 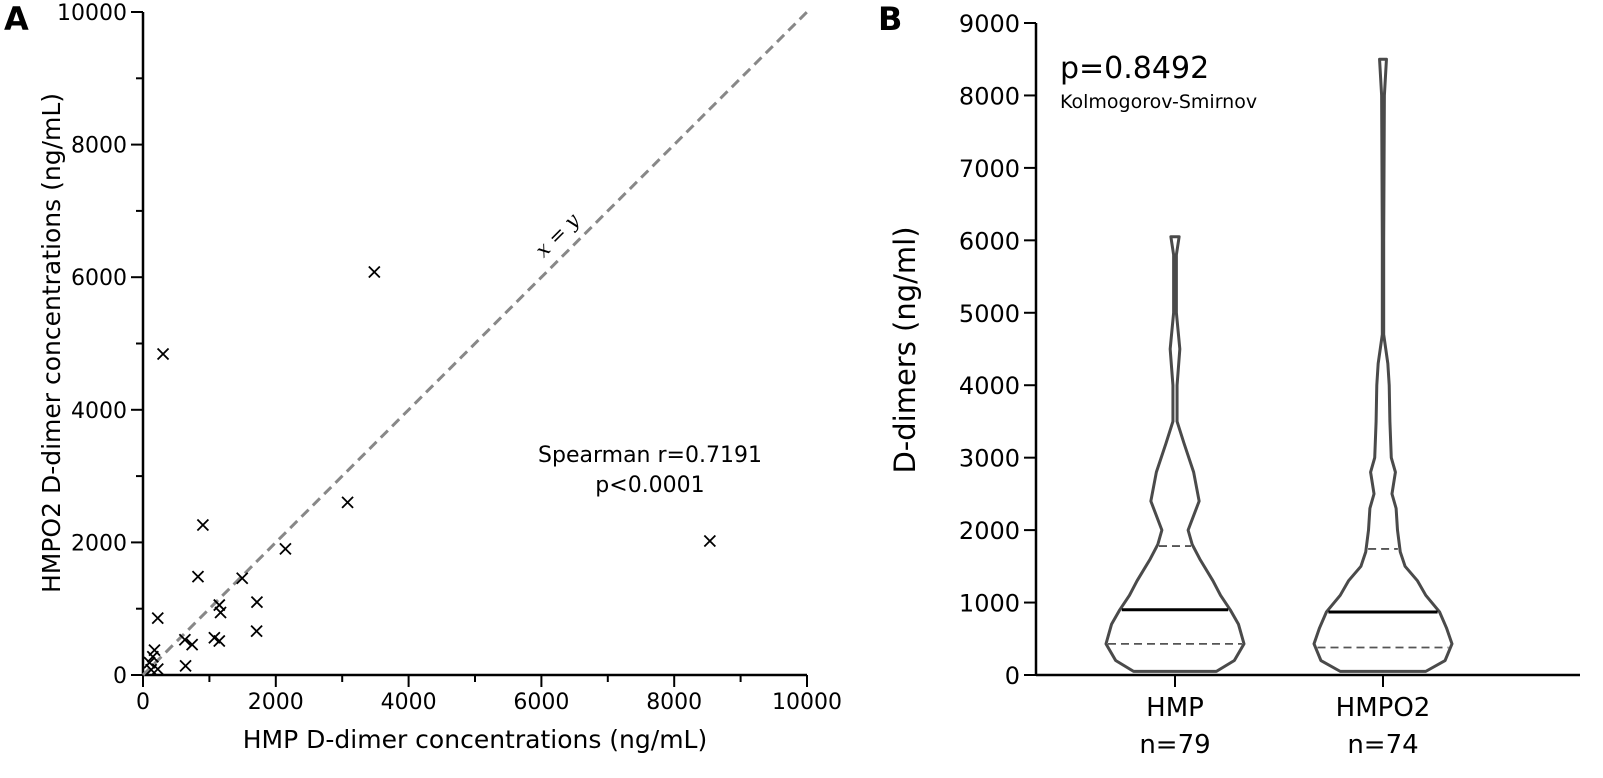 What do you see at coordinates (557, 235) in the screenshot?
I see `identity-line-label: x = y` at bounding box center [557, 235].